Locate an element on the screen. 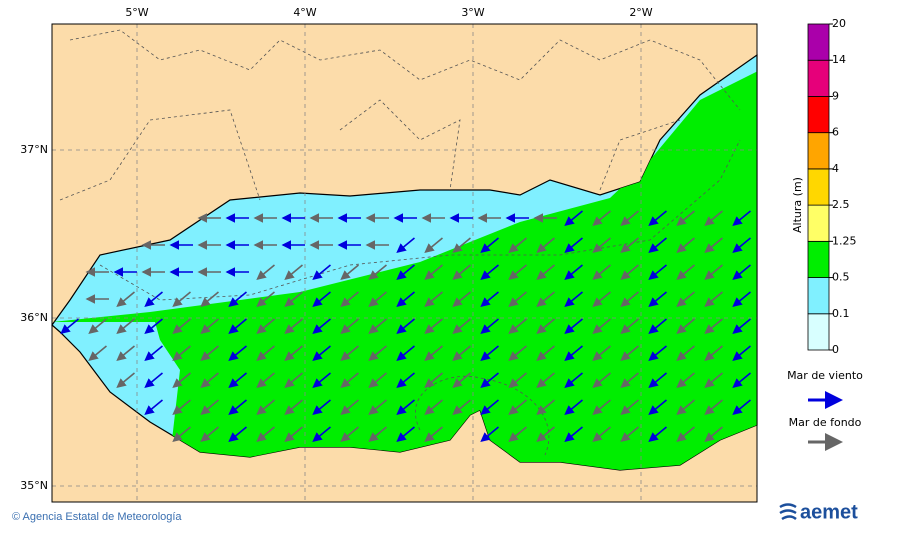 Image resolution: width=900 pixels, height=533 pixels. legend-label: Mar de viento is located at coordinates (825, 375).